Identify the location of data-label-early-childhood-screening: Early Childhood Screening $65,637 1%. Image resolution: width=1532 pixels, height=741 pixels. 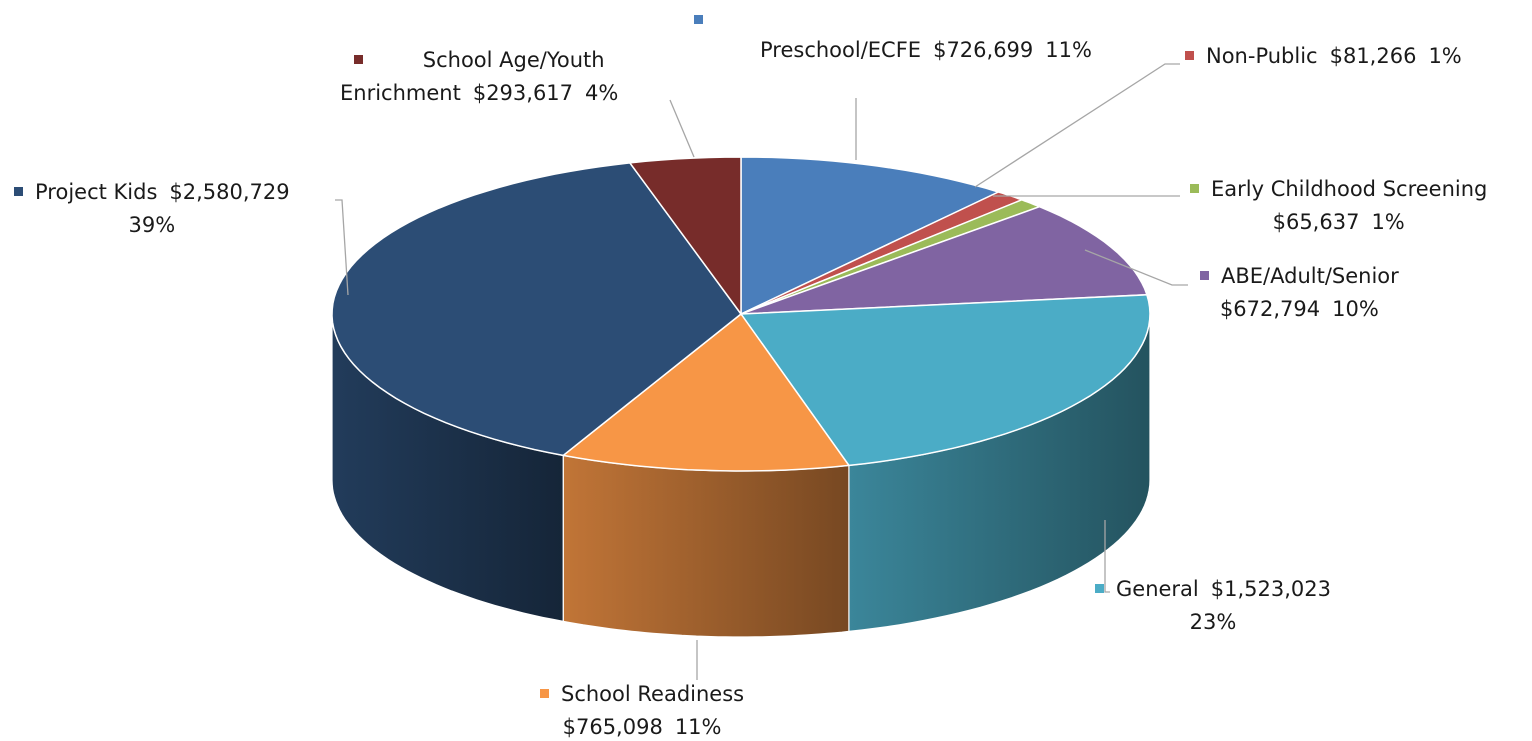
(1338, 205).